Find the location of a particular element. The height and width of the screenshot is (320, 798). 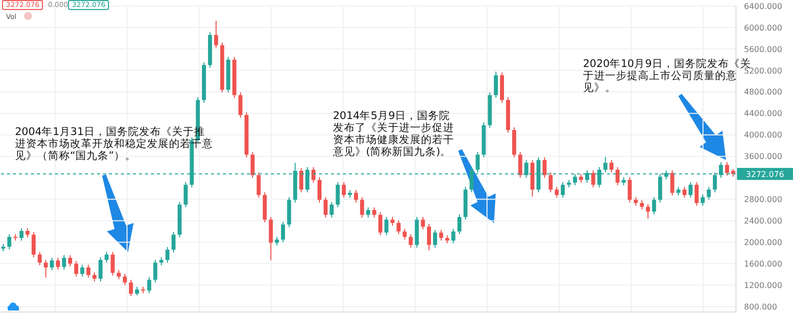

y-tick-label: 3600.000 is located at coordinates (763, 157).